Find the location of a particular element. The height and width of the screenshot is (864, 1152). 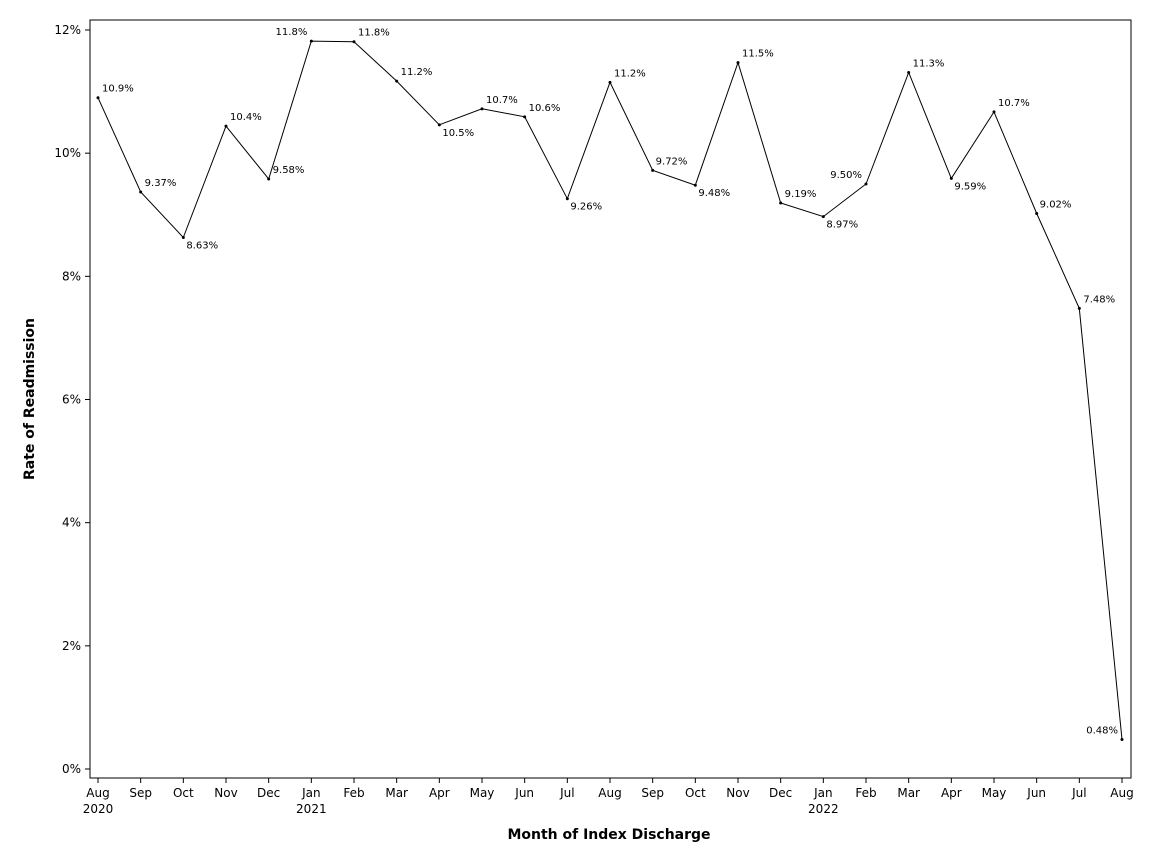

y-tick-label: 10% is located at coordinates (67, 153).